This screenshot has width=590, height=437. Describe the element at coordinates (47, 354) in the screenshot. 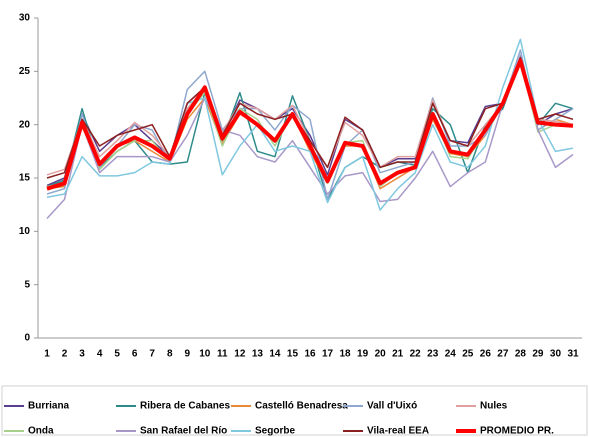

I see `x-tick-label: 1` at that location.